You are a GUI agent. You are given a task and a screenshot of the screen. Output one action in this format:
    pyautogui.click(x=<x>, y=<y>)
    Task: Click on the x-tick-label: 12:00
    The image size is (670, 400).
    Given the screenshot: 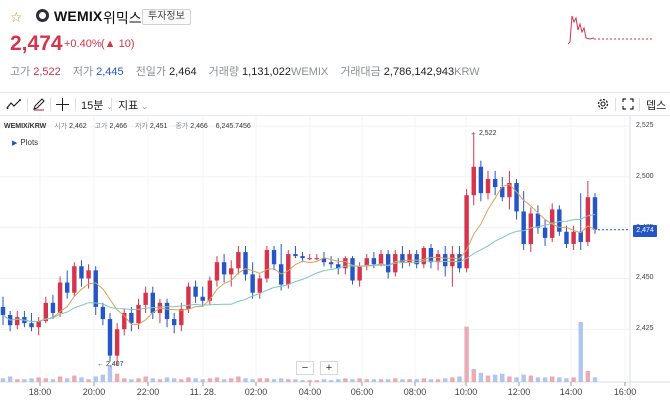 What is the action you would take?
    pyautogui.click(x=519, y=392)
    